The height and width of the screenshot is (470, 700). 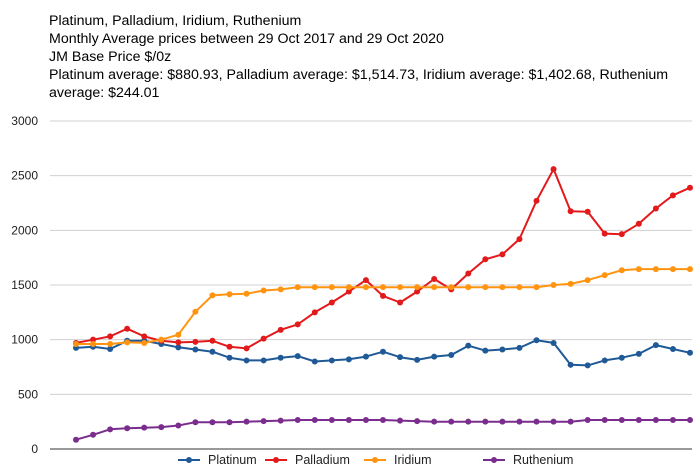 What do you see at coordinates (322, 460) in the screenshot?
I see `legend-label-palladium: Palladium` at bounding box center [322, 460].